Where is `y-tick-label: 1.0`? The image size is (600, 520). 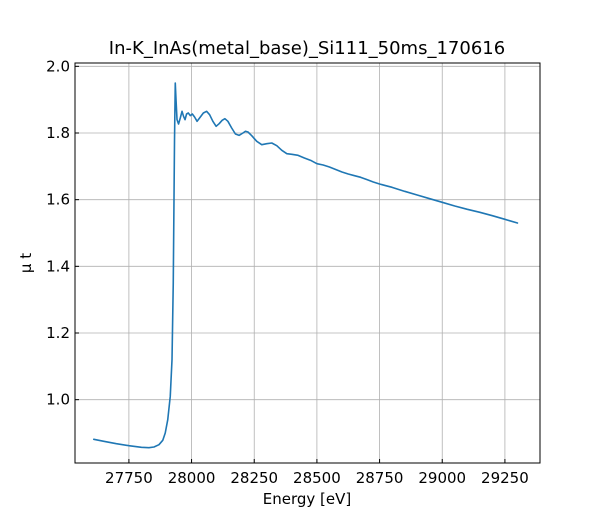 y-tick-label: 1.0 is located at coordinates (58, 400).